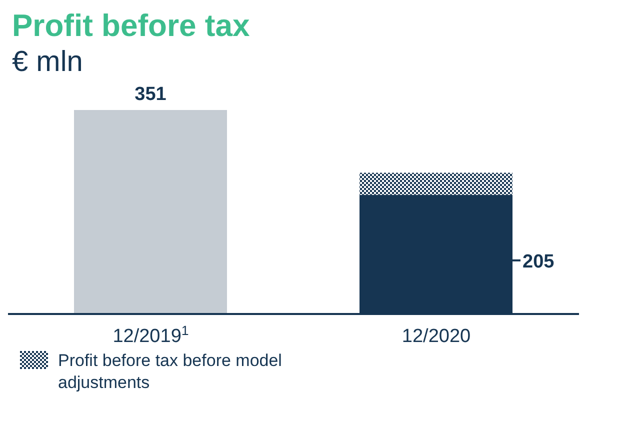 Image resolution: width=637 pixels, height=439 pixels. What do you see at coordinates (538, 261) in the screenshot?
I see `data-label: 205` at bounding box center [538, 261].